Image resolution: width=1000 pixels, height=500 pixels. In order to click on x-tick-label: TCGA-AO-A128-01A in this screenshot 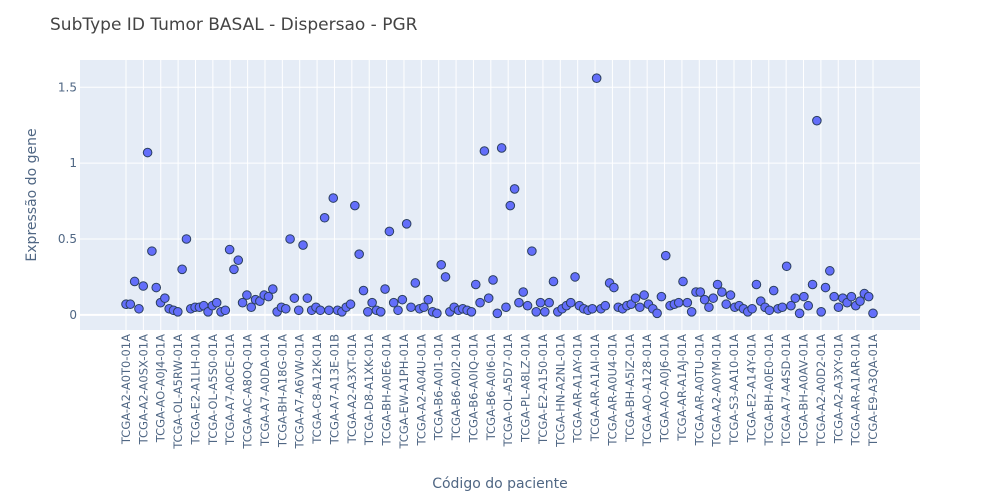, I will do `click(647, 390)`.